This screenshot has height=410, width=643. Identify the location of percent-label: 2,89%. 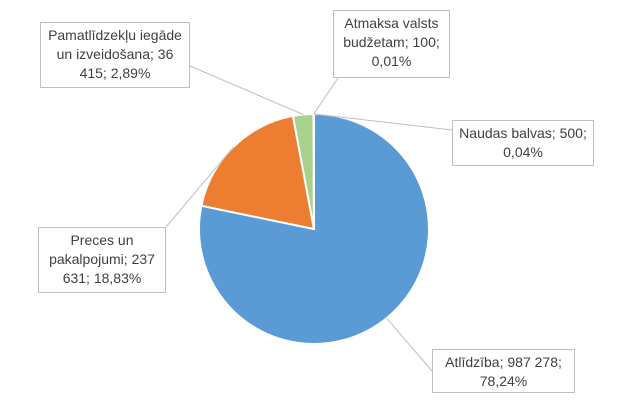
(130, 73).